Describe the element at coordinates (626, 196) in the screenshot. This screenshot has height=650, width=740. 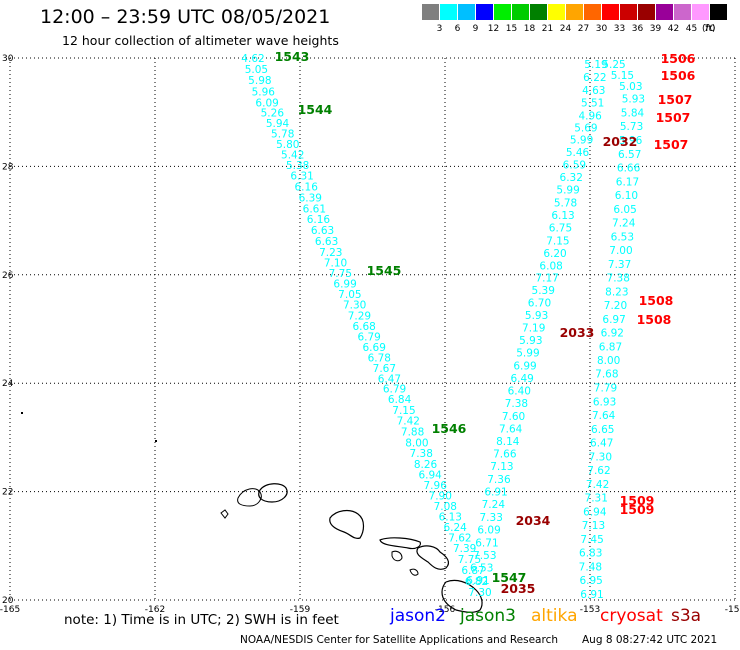
I see `wave-height-value: 6.10` at that location.